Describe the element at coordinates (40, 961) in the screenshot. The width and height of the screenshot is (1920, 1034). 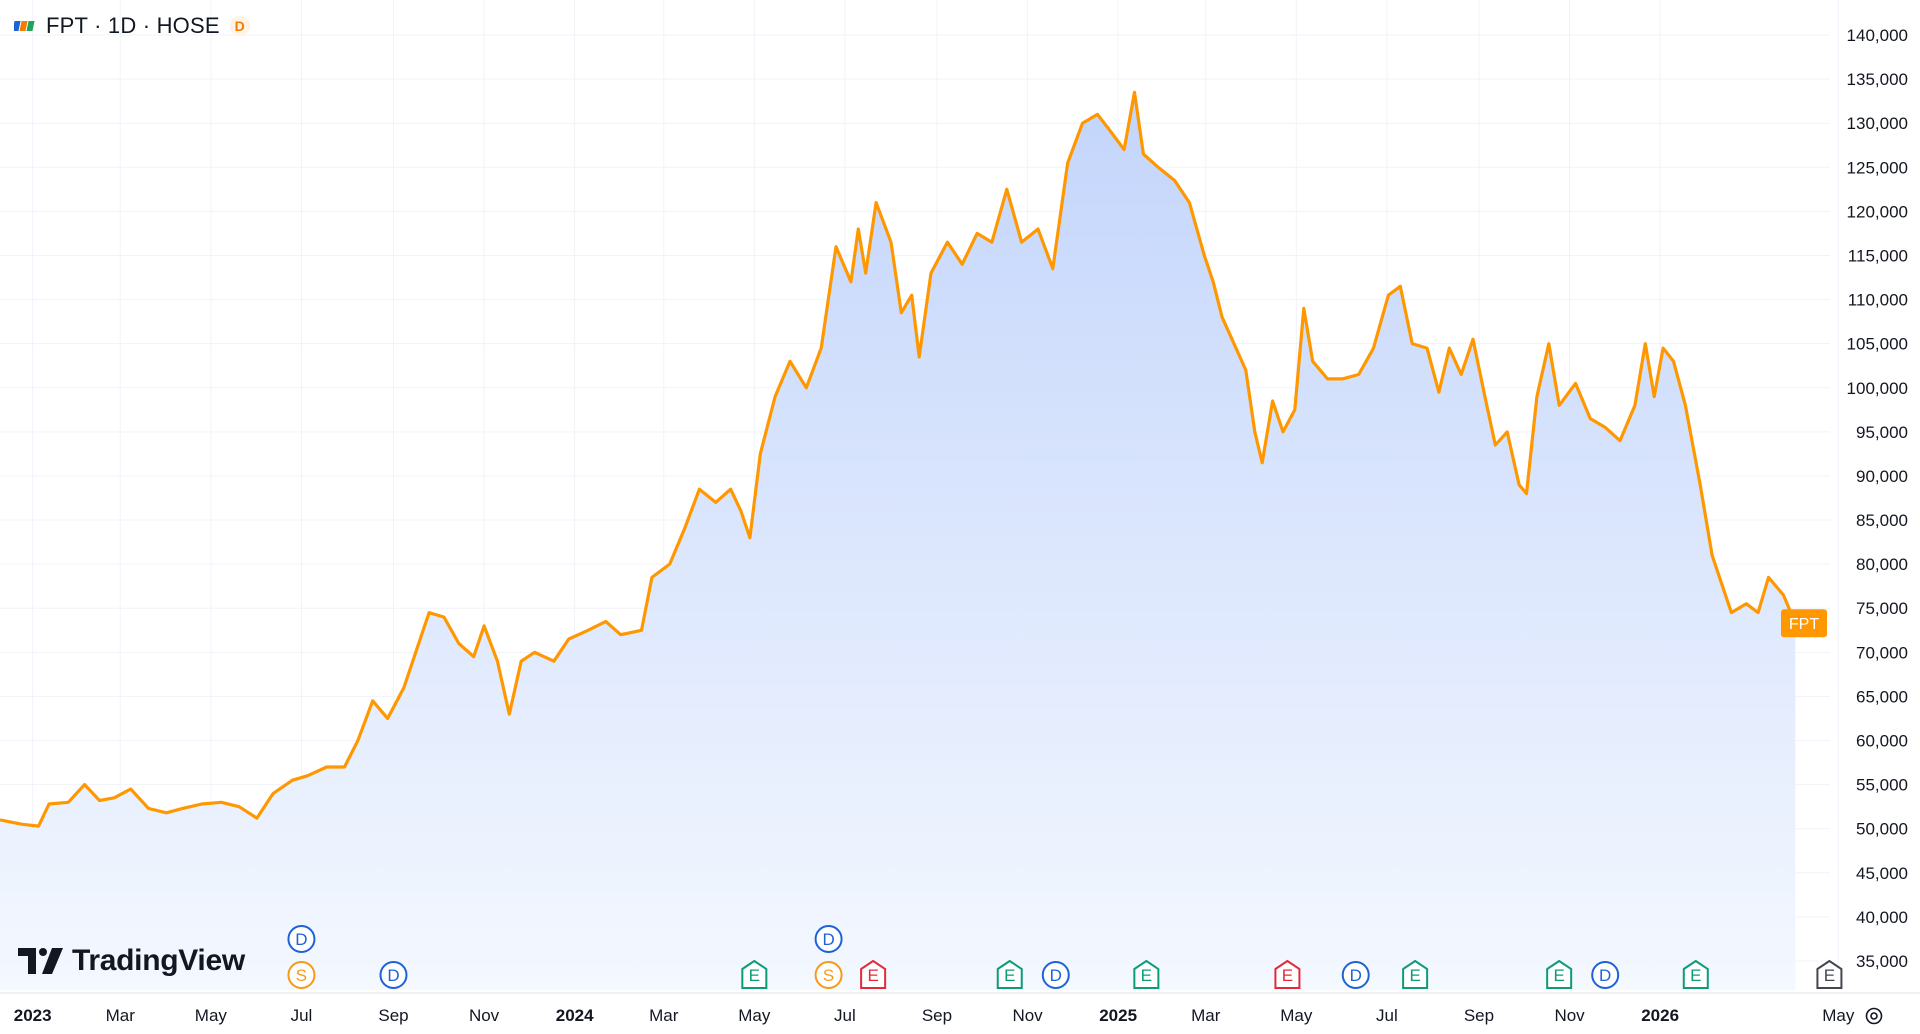
I see `tradingview-mark-icon` at that location.